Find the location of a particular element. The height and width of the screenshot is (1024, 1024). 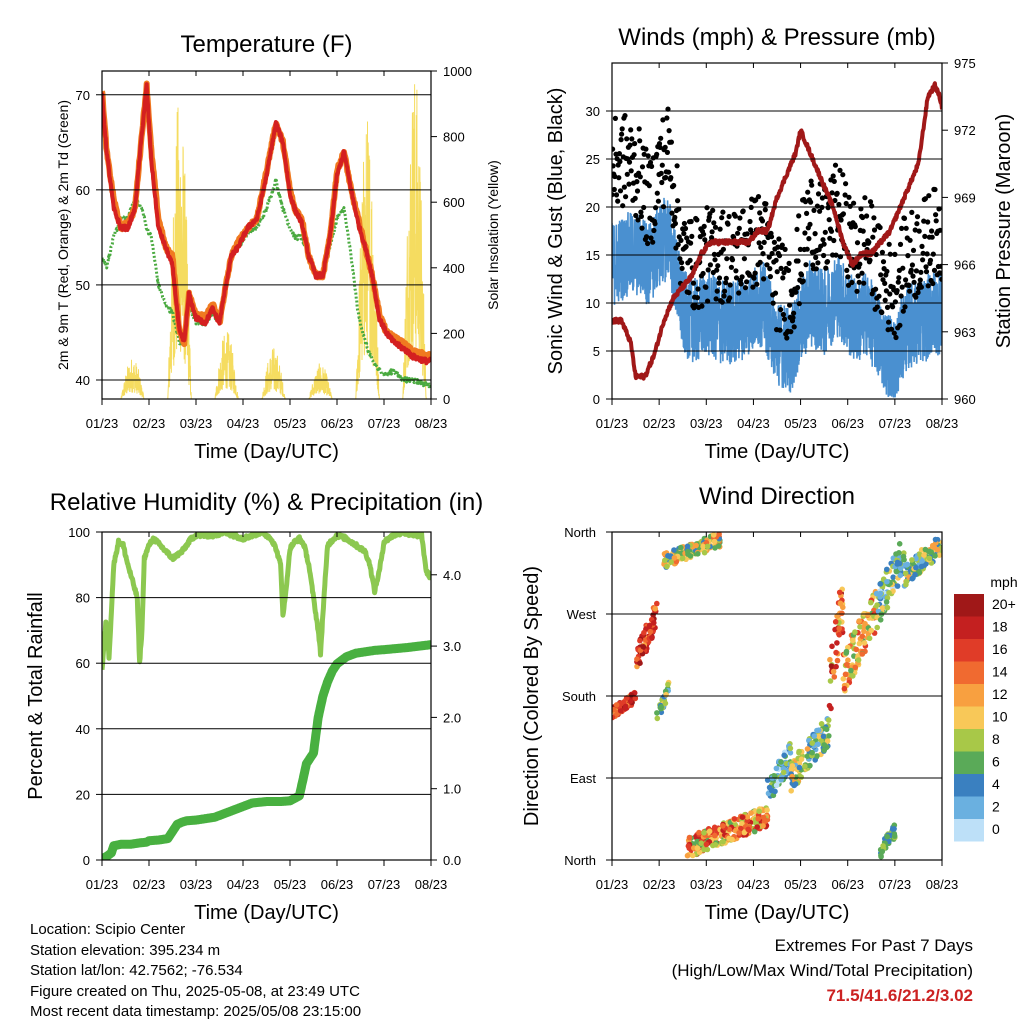

y-tick-label-right: 3.0 is located at coordinates (452, 646).